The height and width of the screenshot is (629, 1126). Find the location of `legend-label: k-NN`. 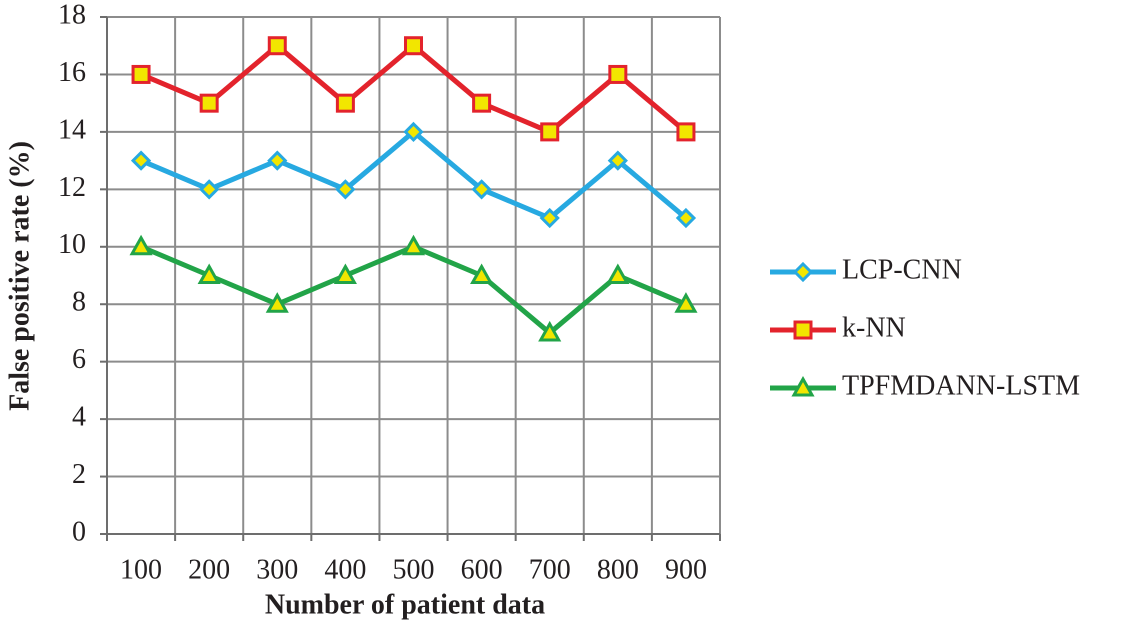

legend-label: k-NN is located at coordinates (874, 327).